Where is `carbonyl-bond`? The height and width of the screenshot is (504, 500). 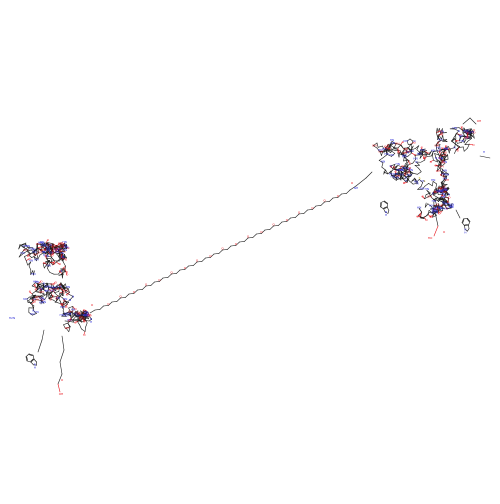
carbonyl-bond is located at coordinates (436, 231).